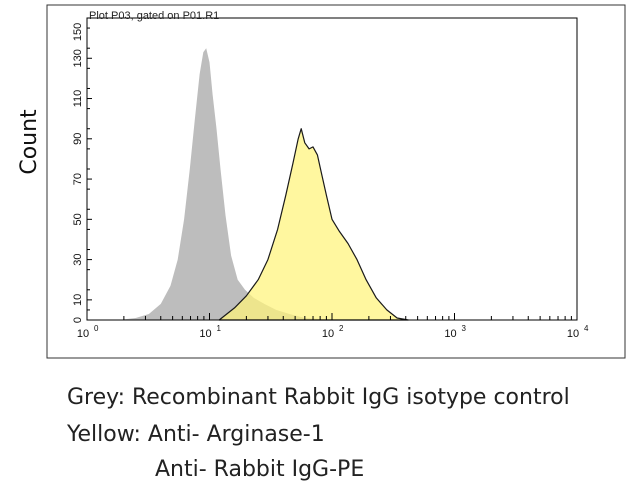 The image size is (640, 494). I want to click on y-tick-label: 90, so click(78, 139).